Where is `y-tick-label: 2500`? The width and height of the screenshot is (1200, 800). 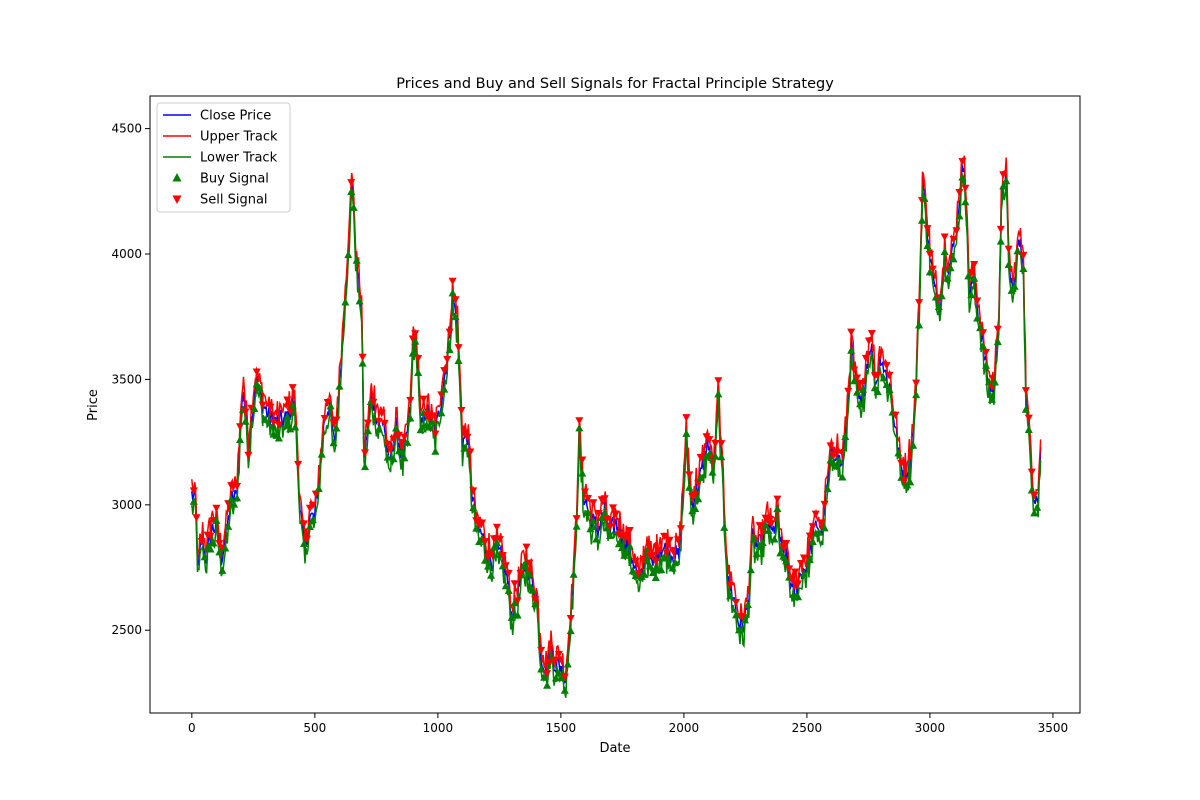 y-tick-label: 2500 is located at coordinates (126, 630).